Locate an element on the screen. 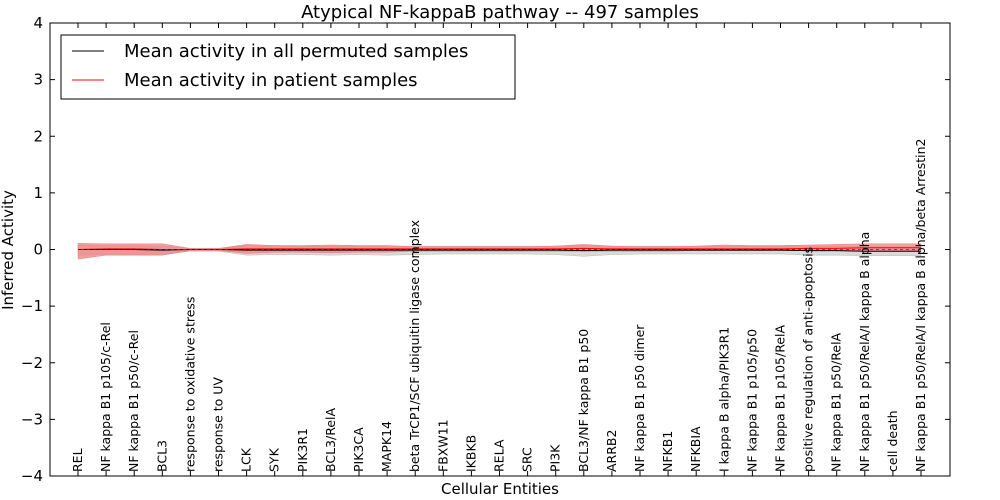  x-axis-label: Cellular Entities is located at coordinates (500, 489).